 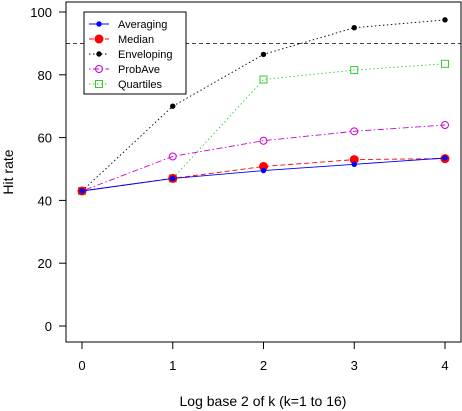 What do you see at coordinates (139, 70) in the screenshot?
I see `legend-label: ProbAve` at bounding box center [139, 70].